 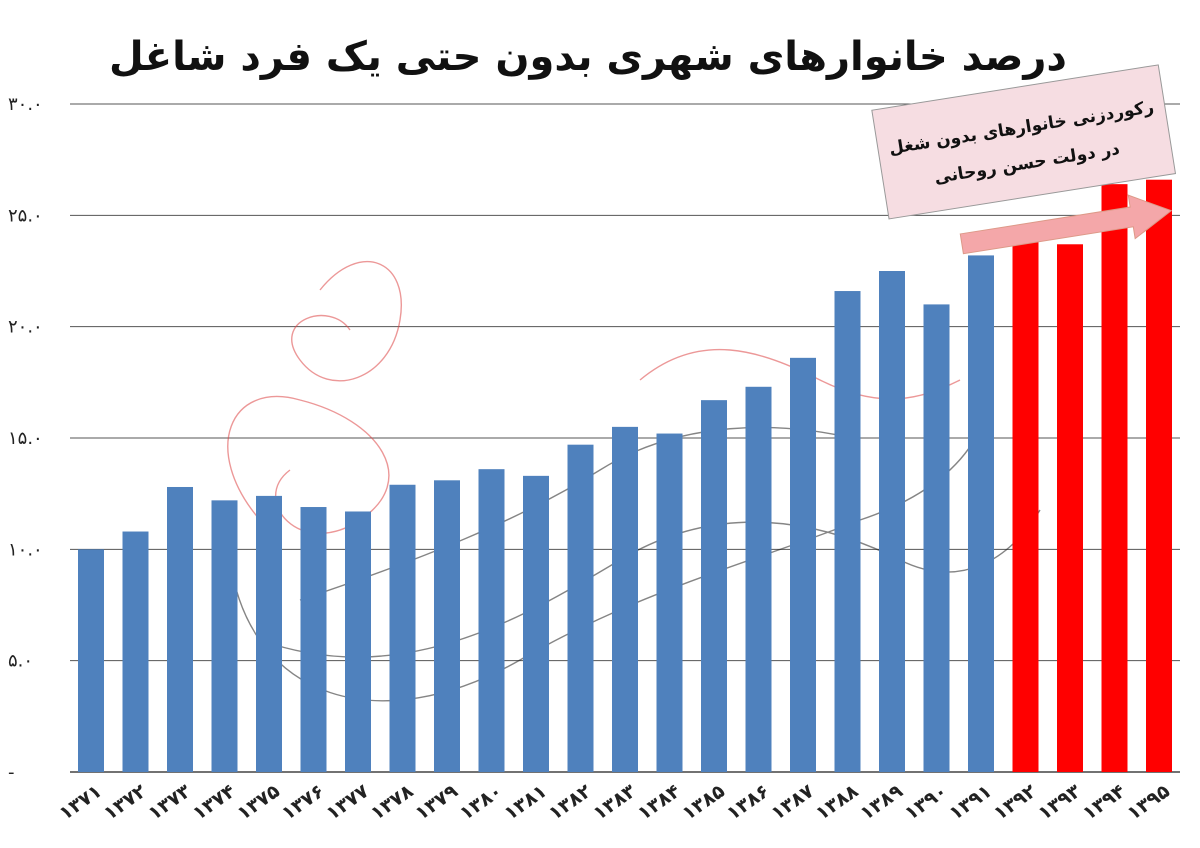 What do you see at coordinates (25, 104) in the screenshot?
I see `y-tick-label: ۳۰.۰` at bounding box center [25, 104].